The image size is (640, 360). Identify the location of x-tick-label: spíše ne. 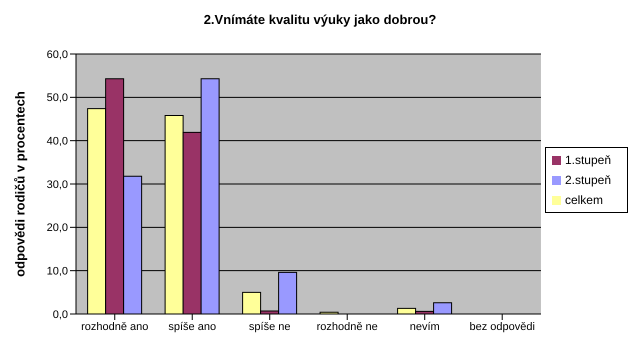
(269, 326).